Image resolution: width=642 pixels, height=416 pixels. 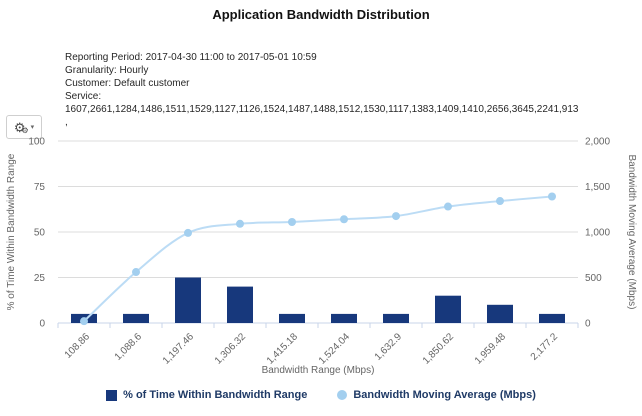 I want to click on export-menu-button: ⚙ ⚙ ▾, so click(x=24, y=127).